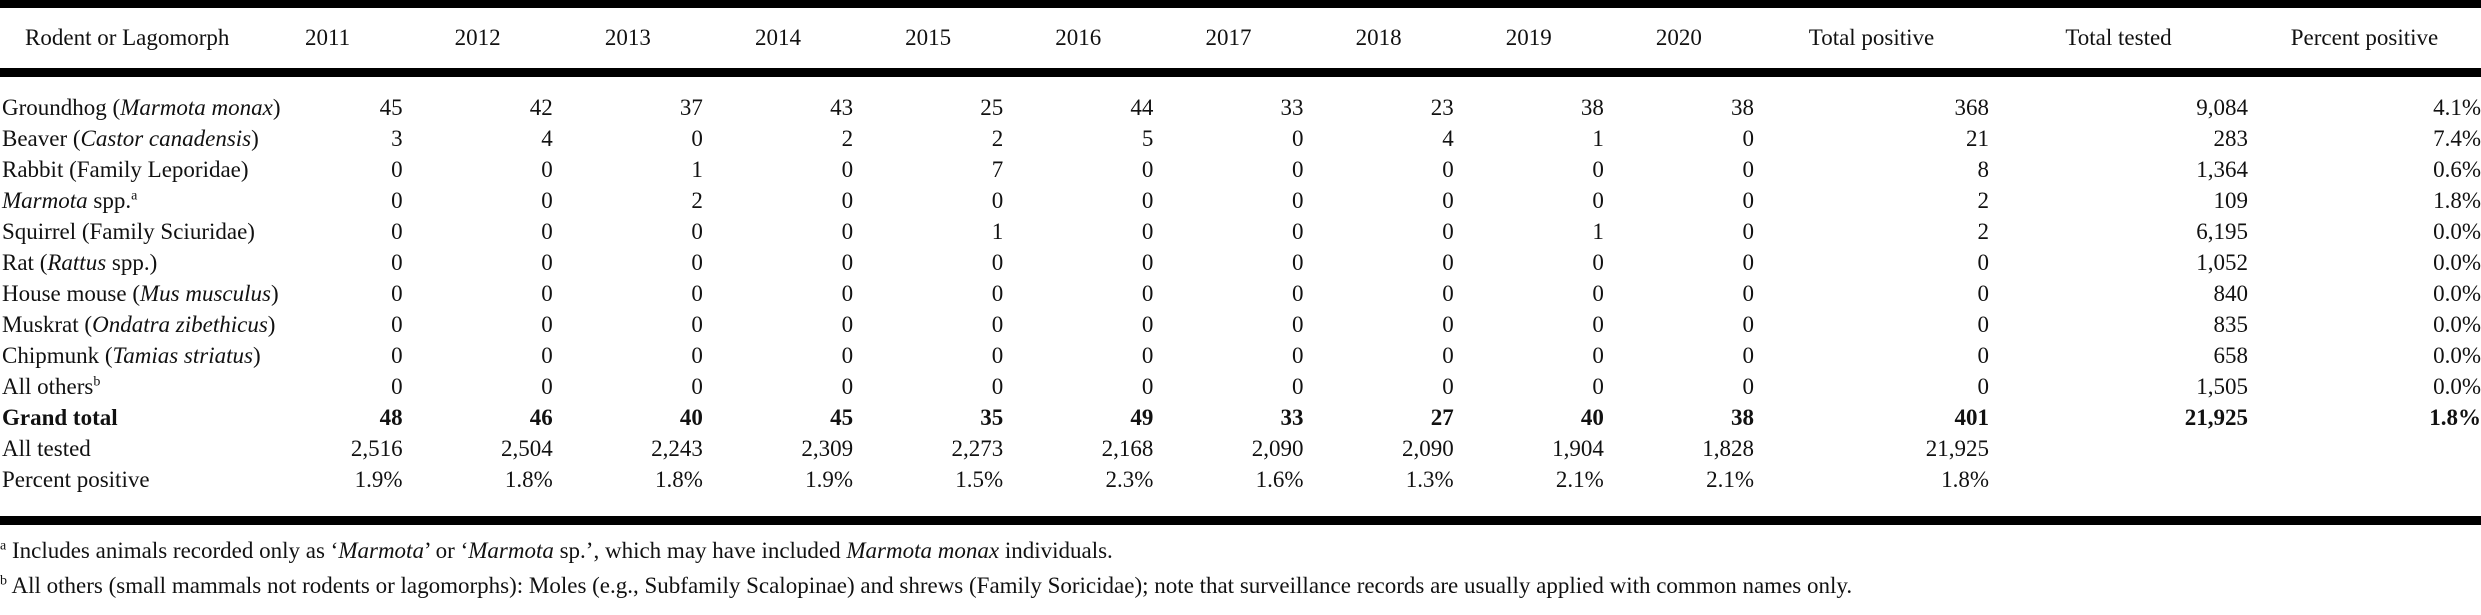 This screenshot has width=2481, height=615. I want to click on table-cell: 23, so click(1442, 107).